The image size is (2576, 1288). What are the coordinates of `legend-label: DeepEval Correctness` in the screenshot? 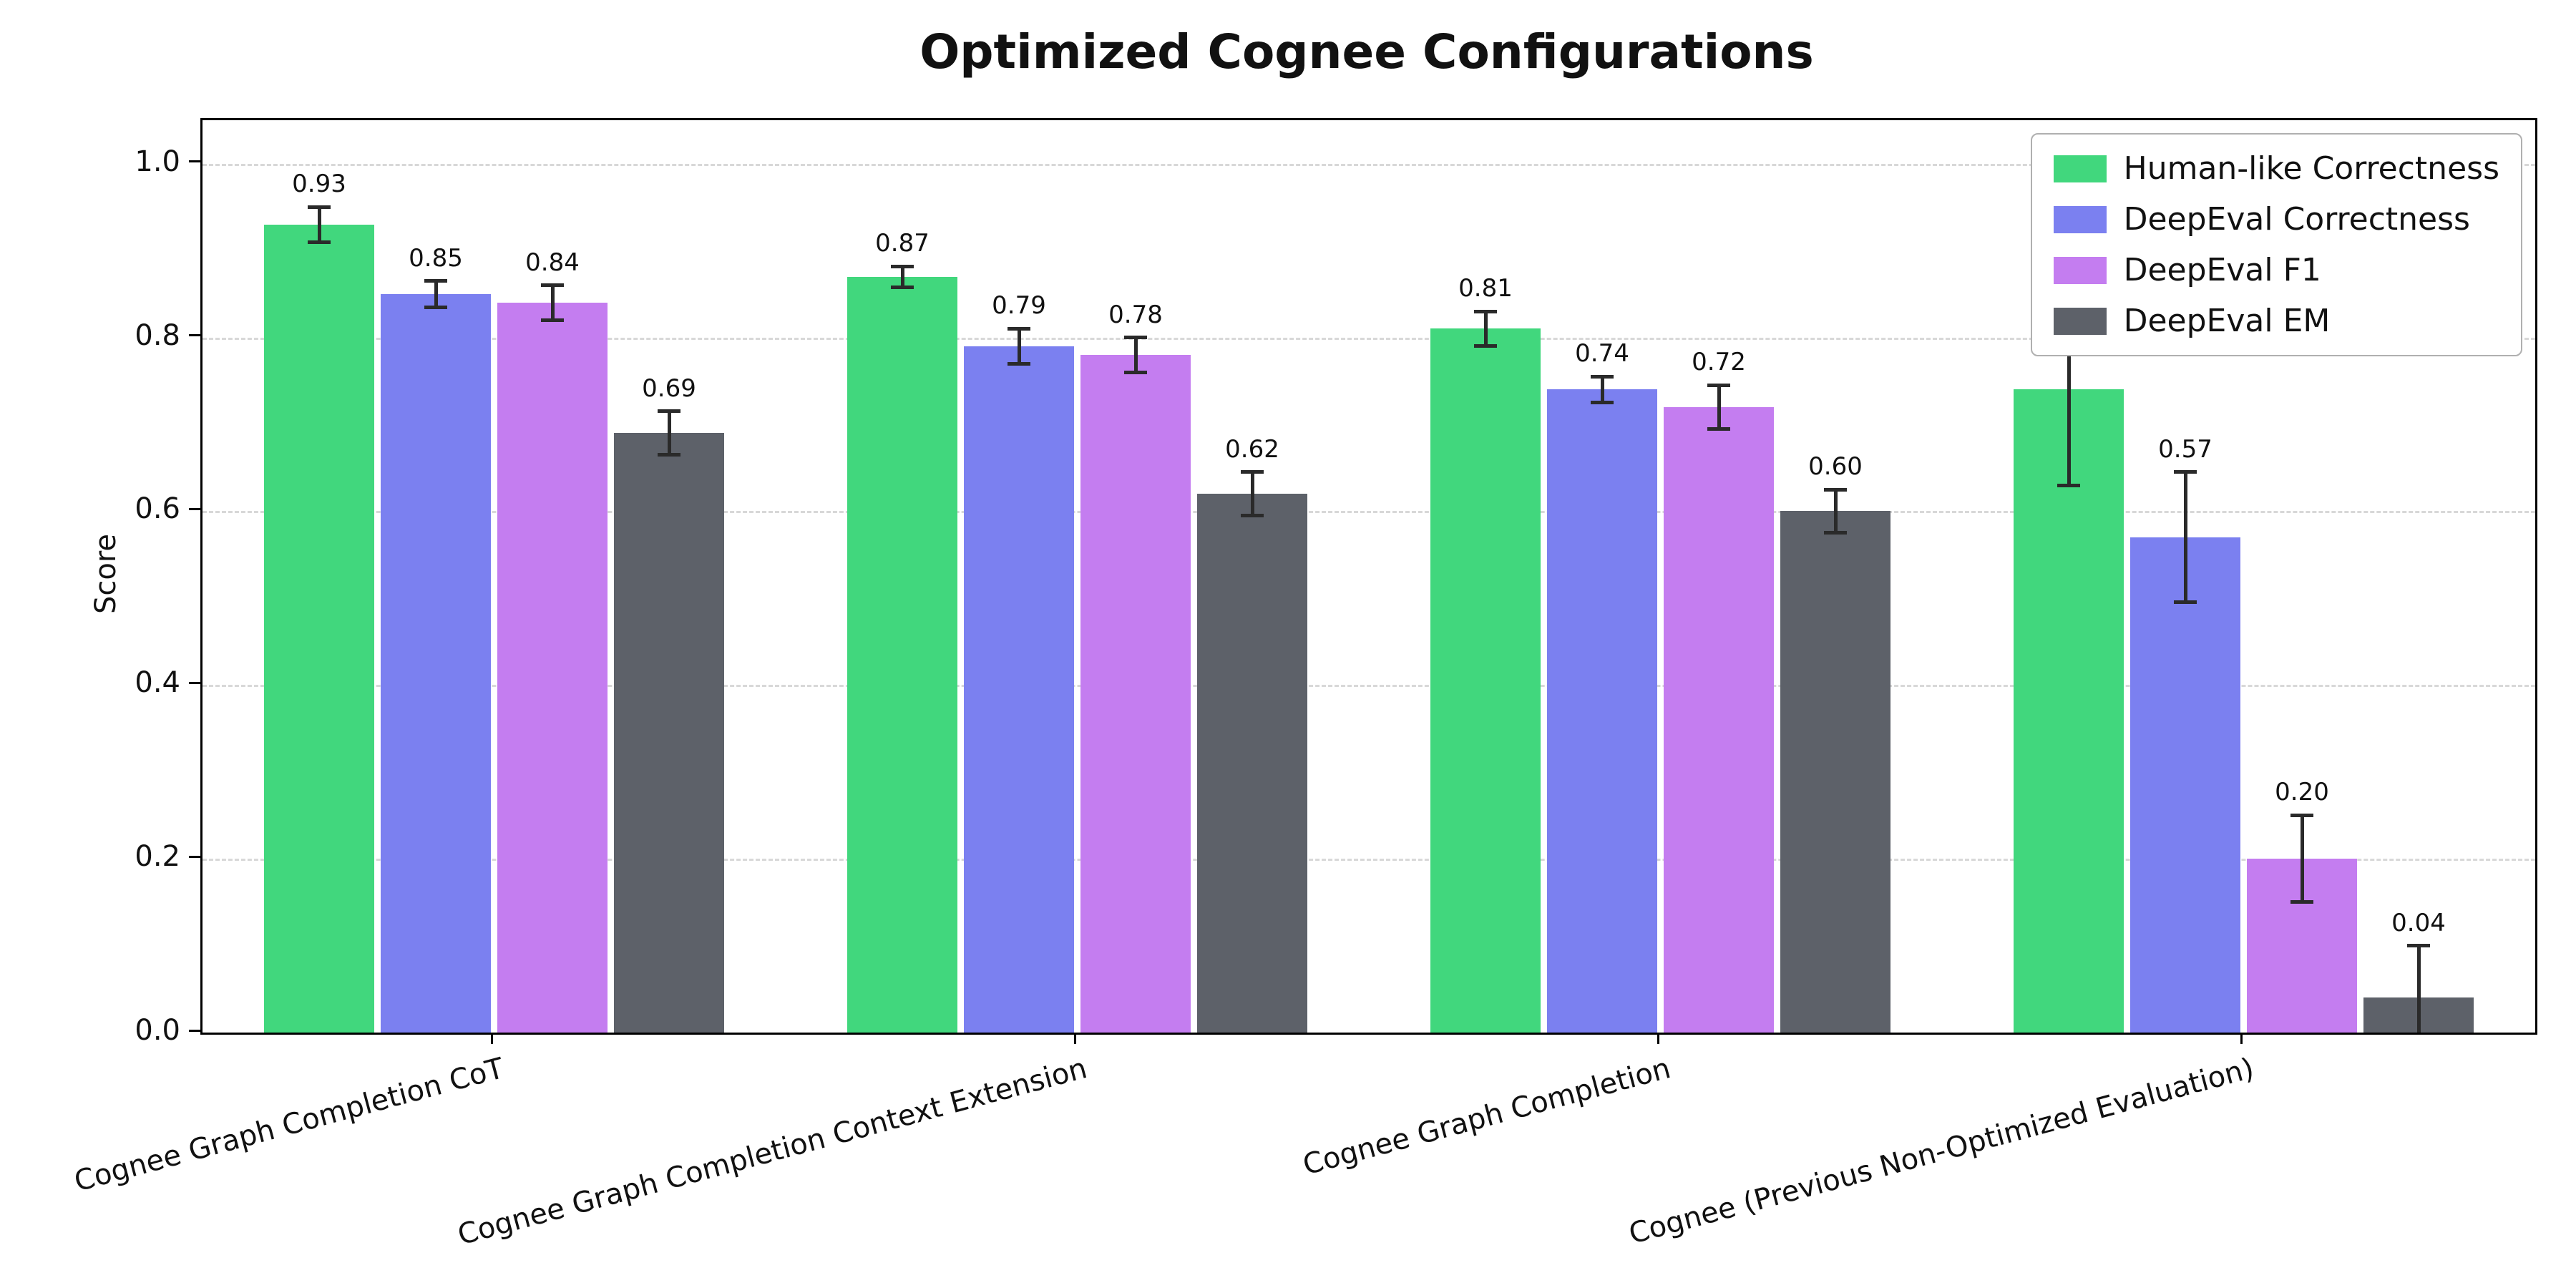 It's located at (2296, 219).